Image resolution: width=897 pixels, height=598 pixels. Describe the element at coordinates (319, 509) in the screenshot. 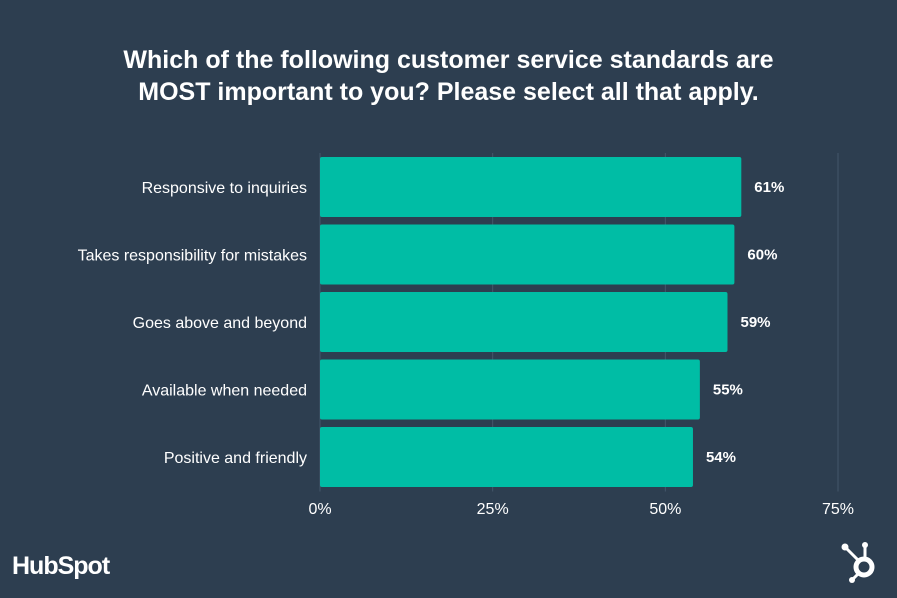

I see `x-tick-label: 0%` at that location.